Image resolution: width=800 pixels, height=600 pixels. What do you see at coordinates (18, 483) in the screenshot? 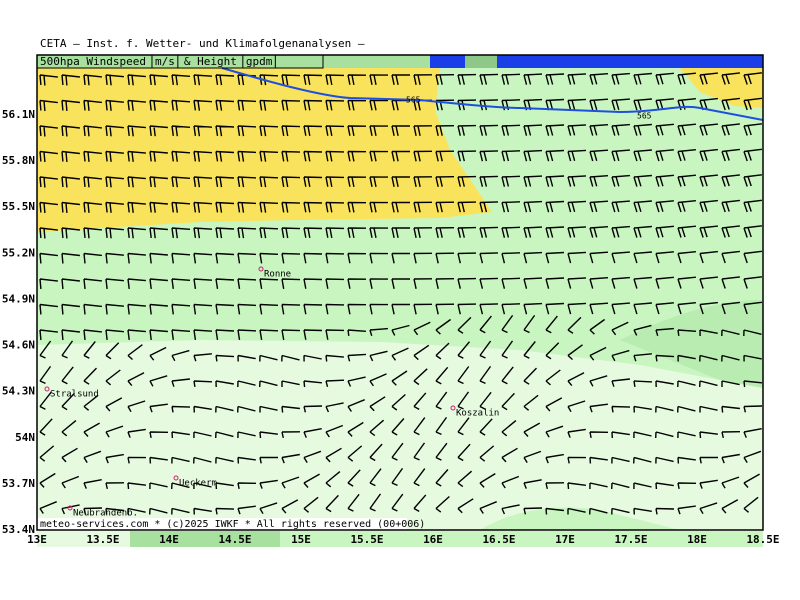
I see `lat-label: 53.7N` at bounding box center [18, 483].